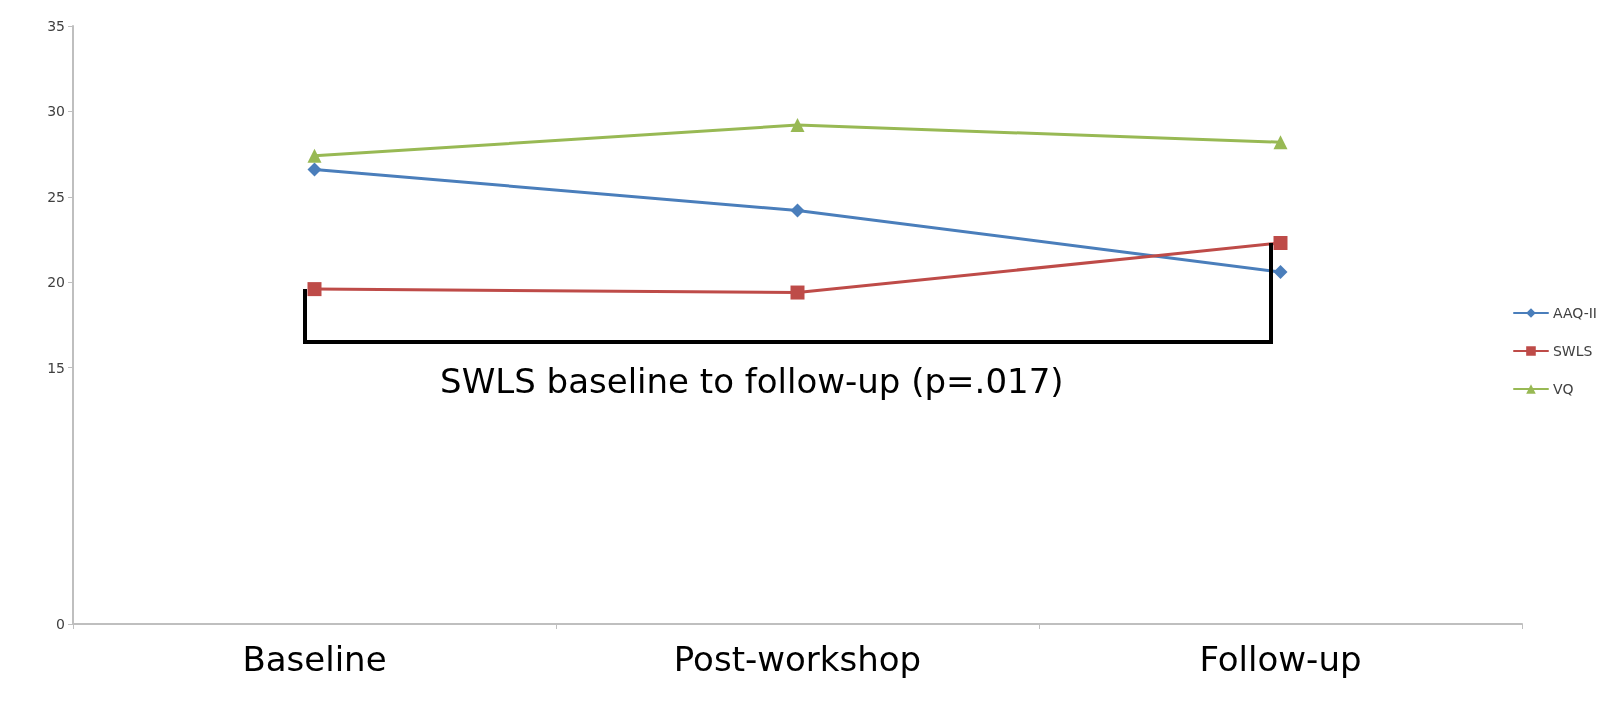  Describe the element at coordinates (56, 26) in the screenshot. I see `y-tick-label: 35` at that location.